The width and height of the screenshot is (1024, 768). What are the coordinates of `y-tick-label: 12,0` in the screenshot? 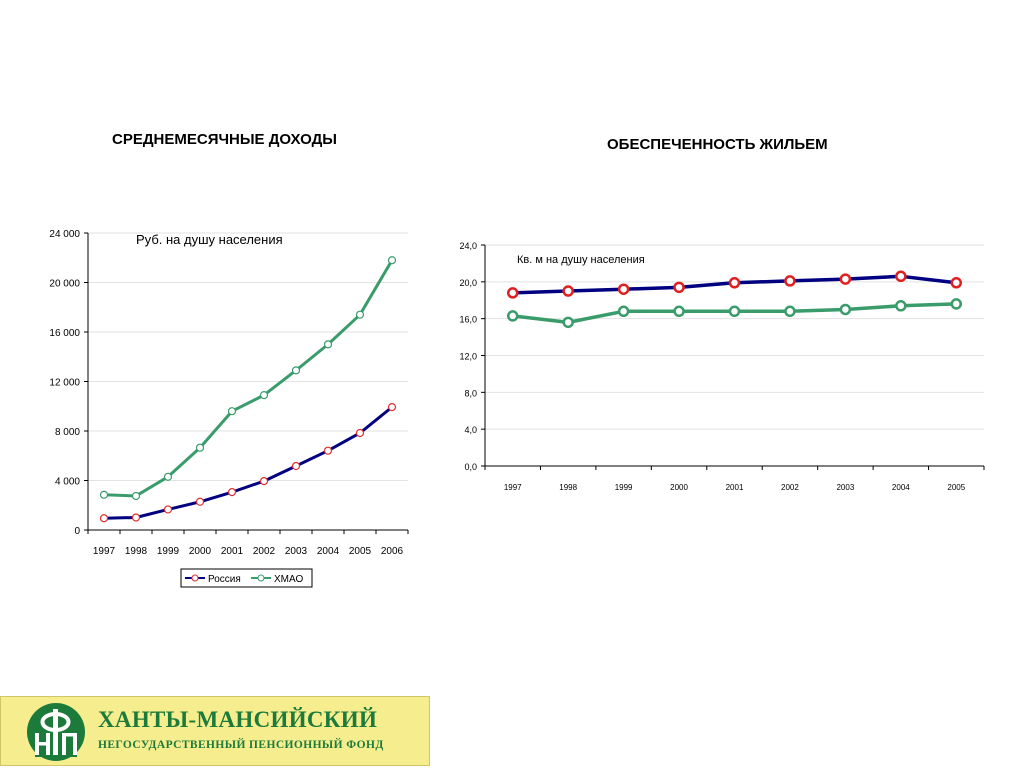 It's located at (468, 357).